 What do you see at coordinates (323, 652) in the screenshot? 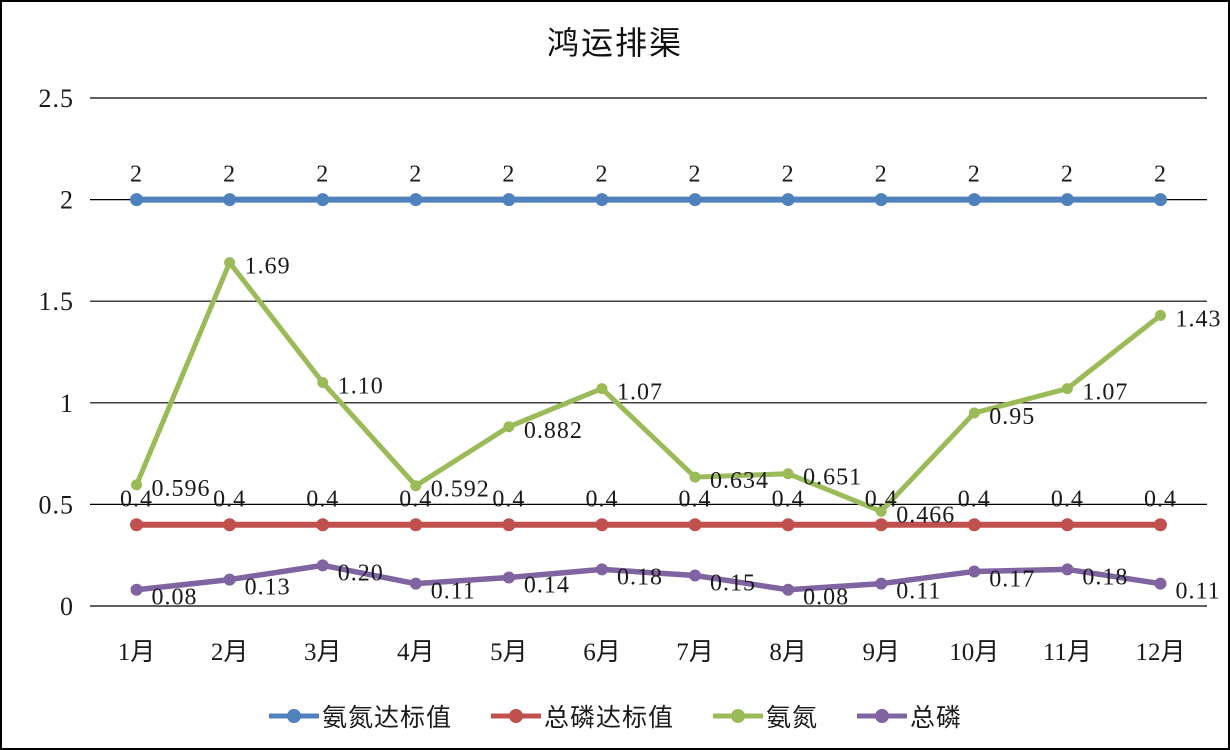
I see `x-axis-label: 3月` at bounding box center [323, 652].